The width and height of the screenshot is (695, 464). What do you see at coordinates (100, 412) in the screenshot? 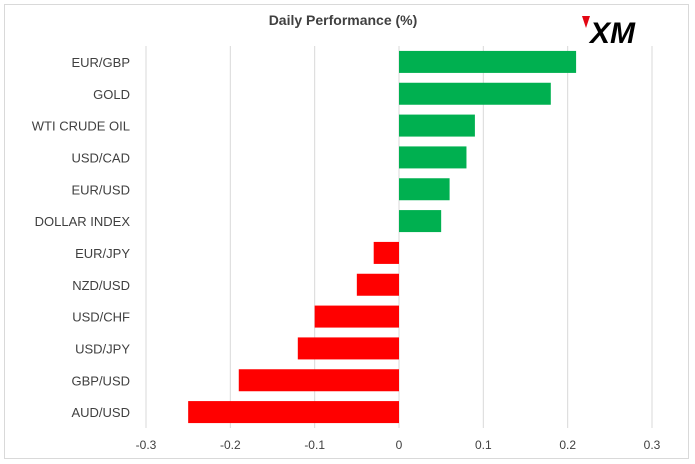
I see `category-label: AUD/USD` at bounding box center [100, 412].